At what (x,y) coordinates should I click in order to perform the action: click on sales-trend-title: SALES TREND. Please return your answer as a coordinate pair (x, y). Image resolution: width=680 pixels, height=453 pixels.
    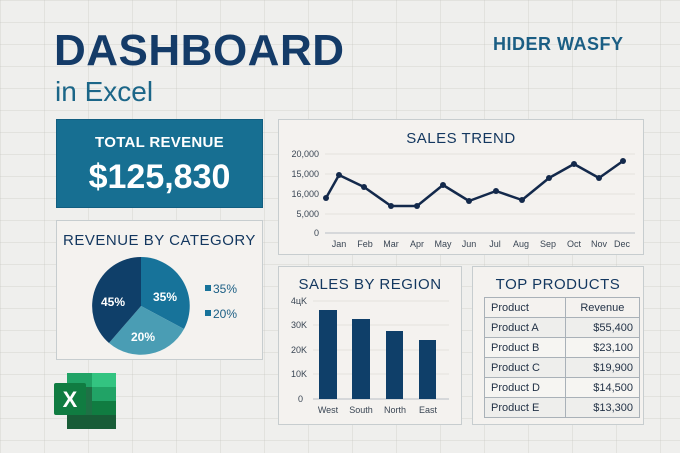
    Looking at the image, I should click on (461, 138).